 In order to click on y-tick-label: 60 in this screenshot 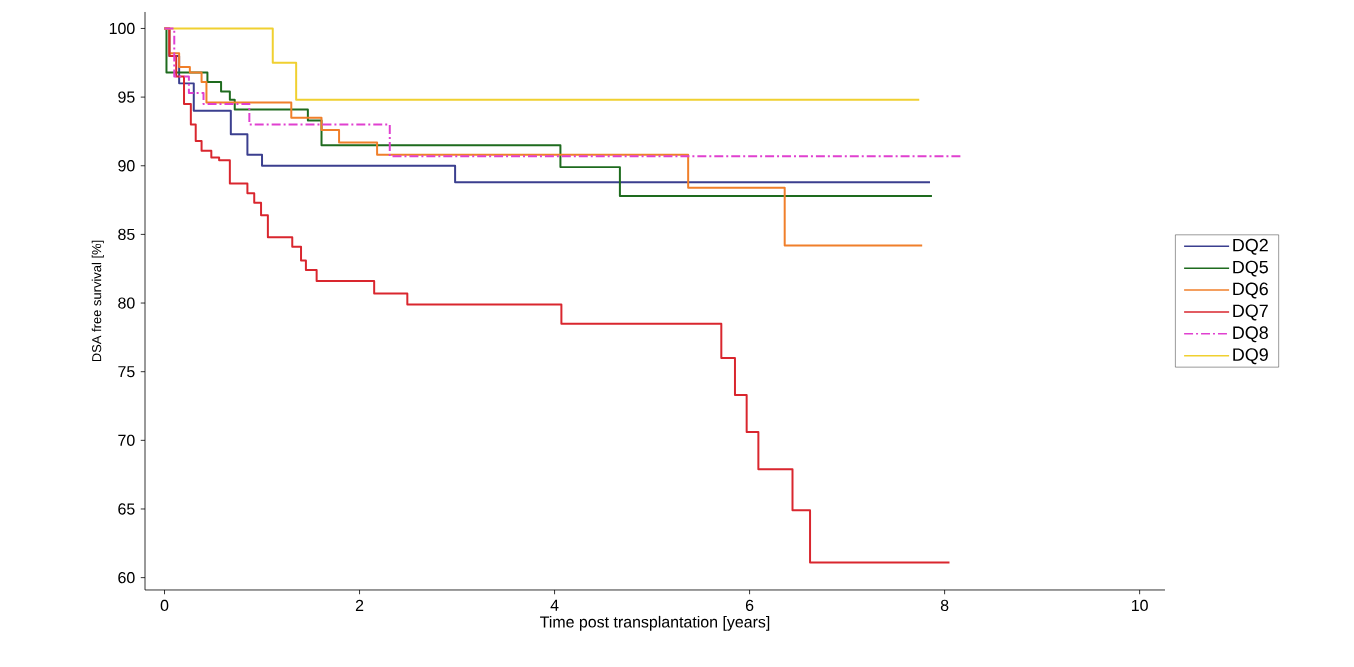, I will do `click(126, 577)`.